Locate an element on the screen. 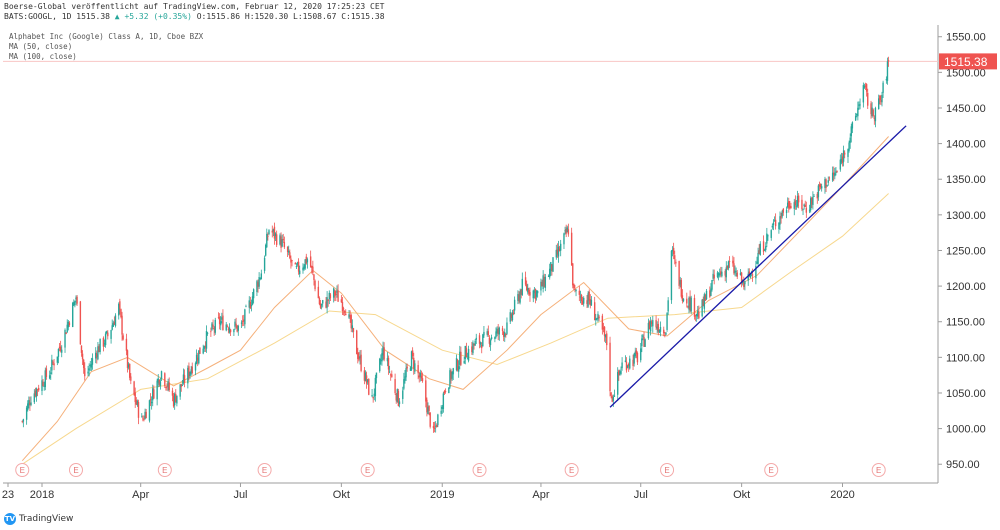  y-tick-label: 1500.00 is located at coordinates (966, 73).